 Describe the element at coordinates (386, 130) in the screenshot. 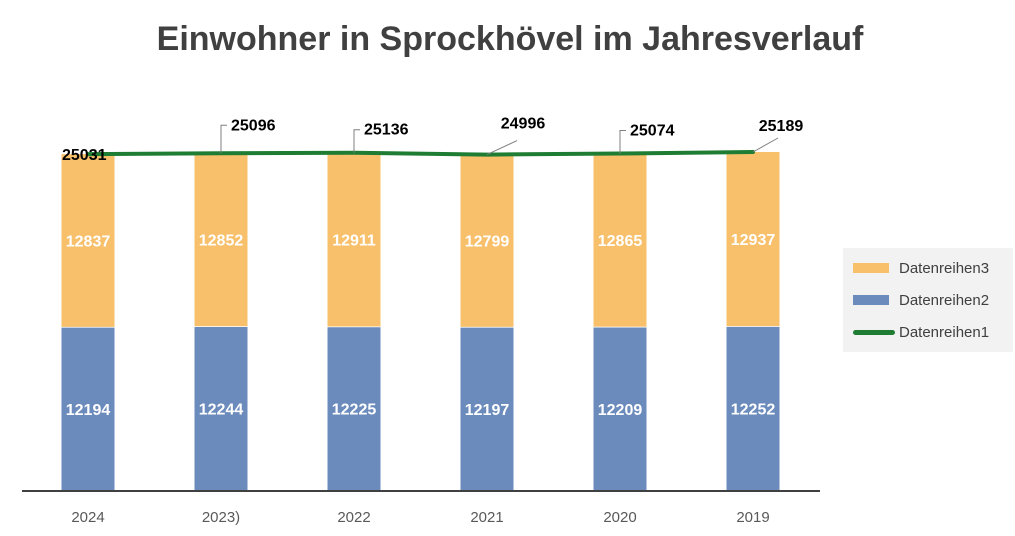

I see `data-label-datenreihen1-2022: 25136` at that location.